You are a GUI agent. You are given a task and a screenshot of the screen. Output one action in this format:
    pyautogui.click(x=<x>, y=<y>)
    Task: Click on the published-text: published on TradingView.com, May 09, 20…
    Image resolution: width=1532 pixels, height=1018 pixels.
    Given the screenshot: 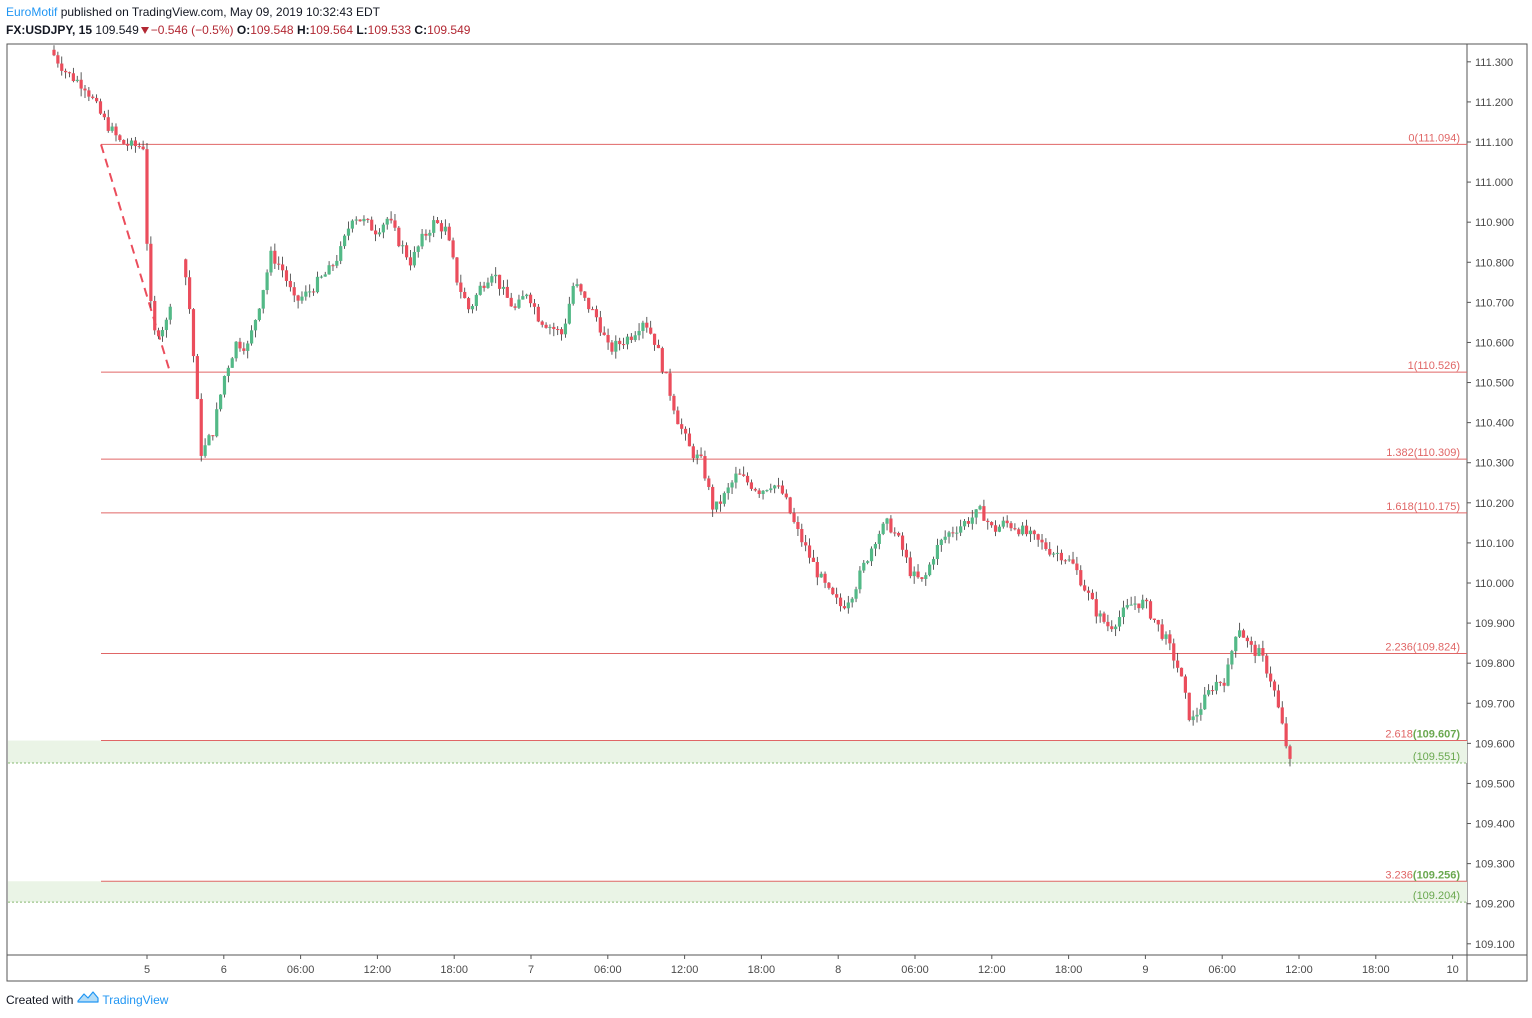 What is the action you would take?
    pyautogui.click(x=219, y=12)
    